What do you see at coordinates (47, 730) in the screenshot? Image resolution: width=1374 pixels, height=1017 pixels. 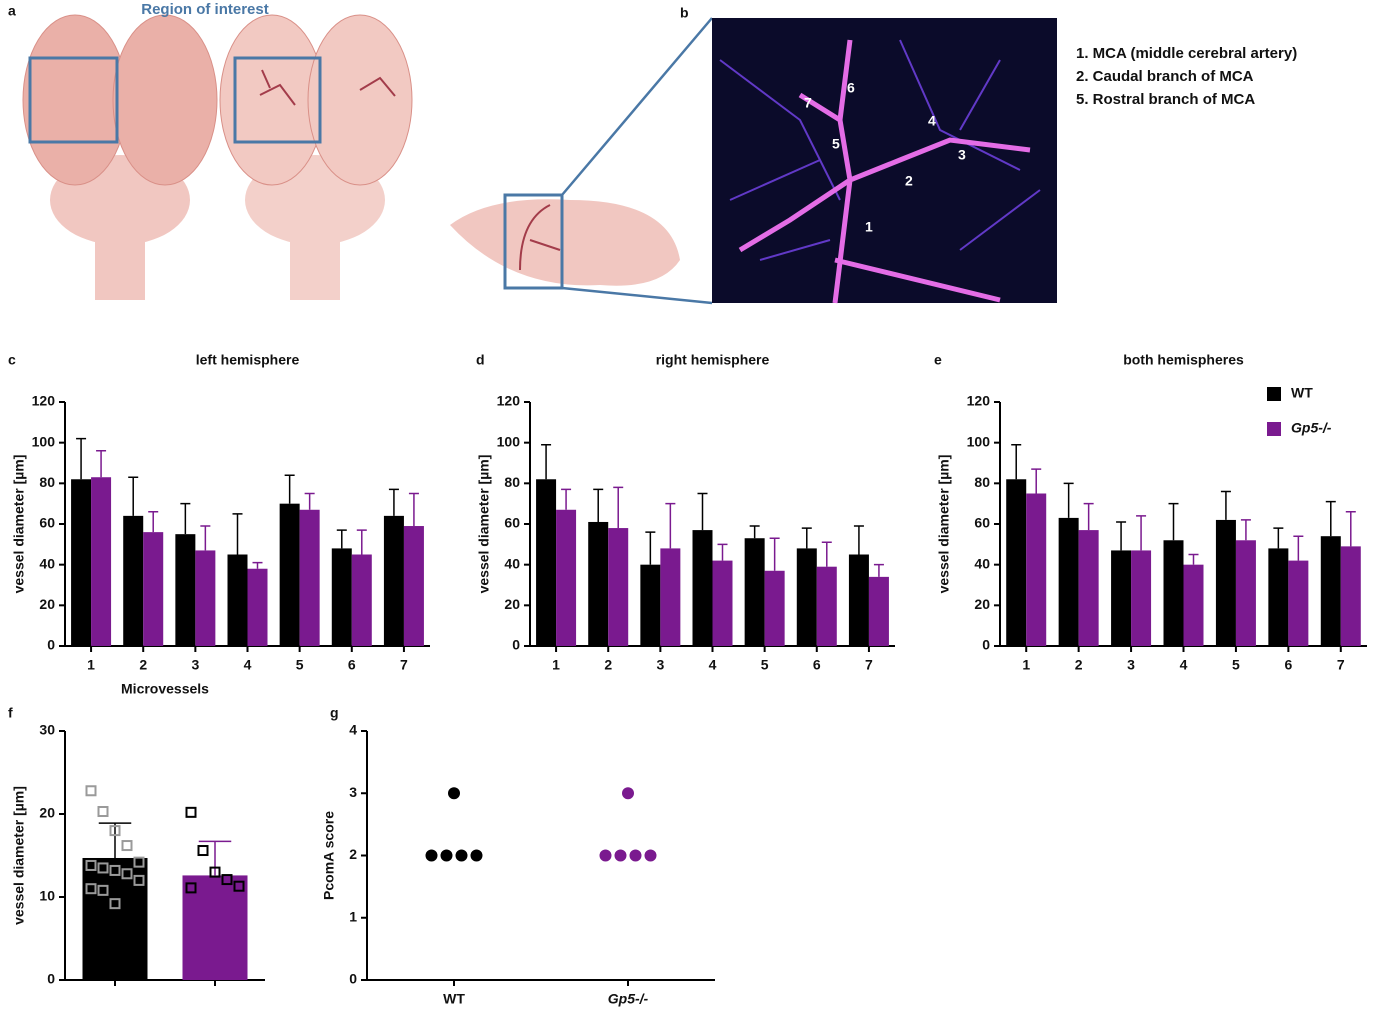 I see `y-tick-label: 30` at bounding box center [47, 730].